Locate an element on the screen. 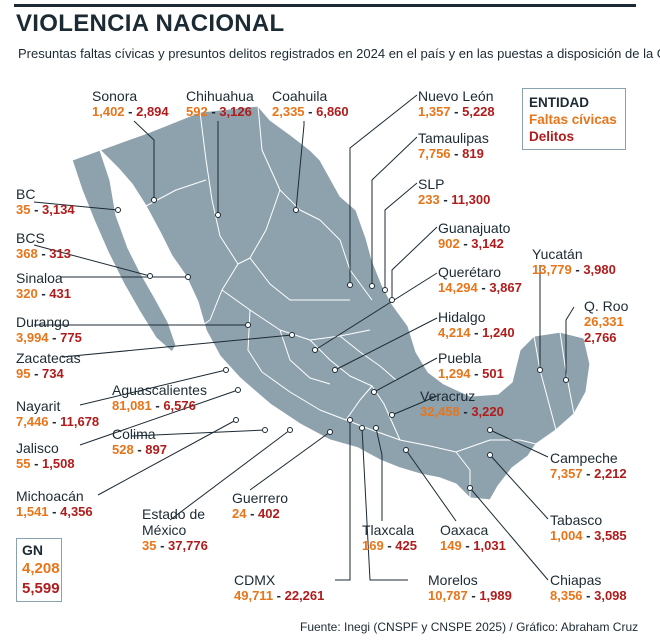 This screenshot has height=641, width=660. state-name: Chihuahua is located at coordinates (220, 96).